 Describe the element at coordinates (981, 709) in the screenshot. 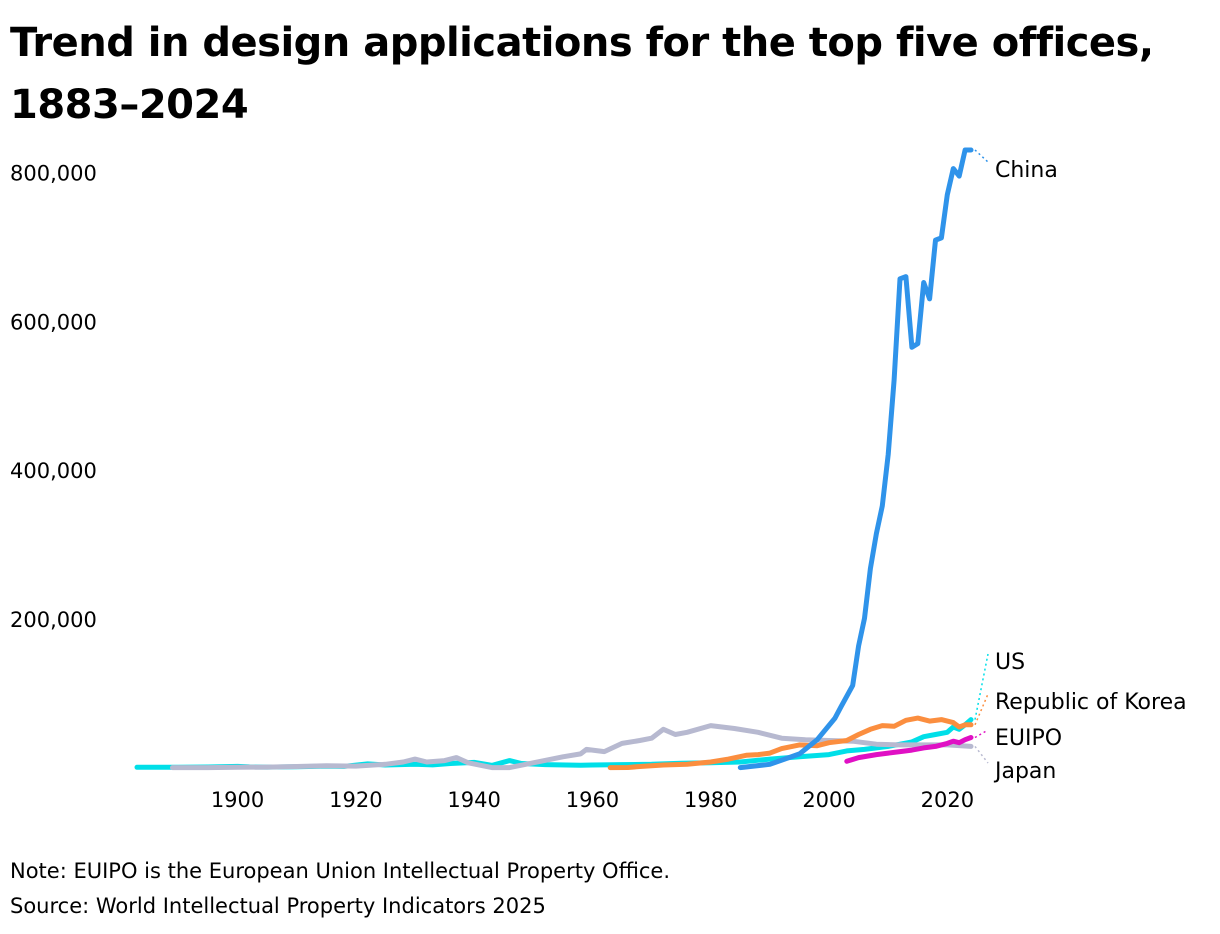

I see `label-leader-republic-of-korea` at that location.